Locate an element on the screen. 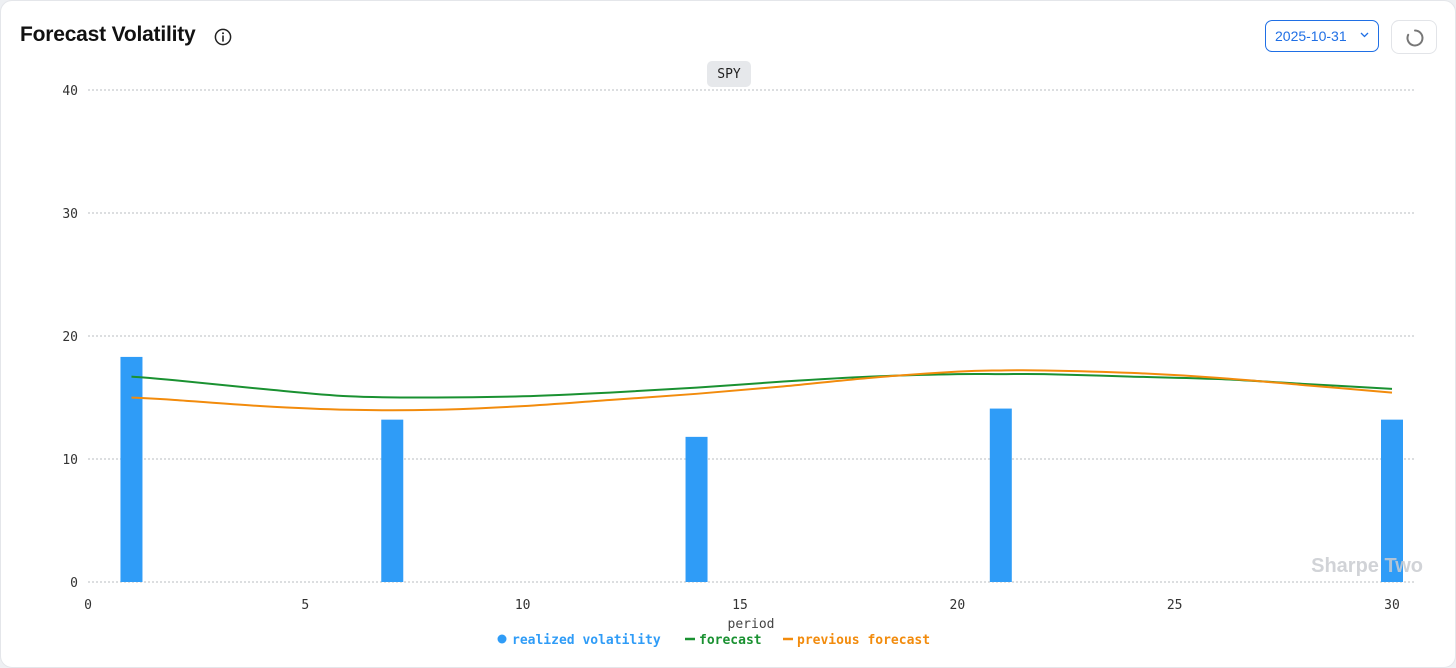  page-title: Forecast Volatility is located at coordinates (108, 34).